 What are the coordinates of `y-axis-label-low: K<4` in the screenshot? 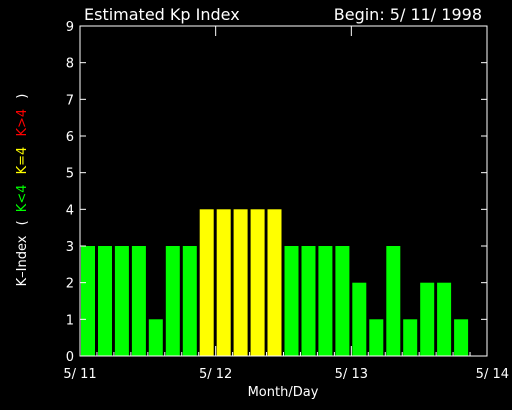 It's located at (22, 199).